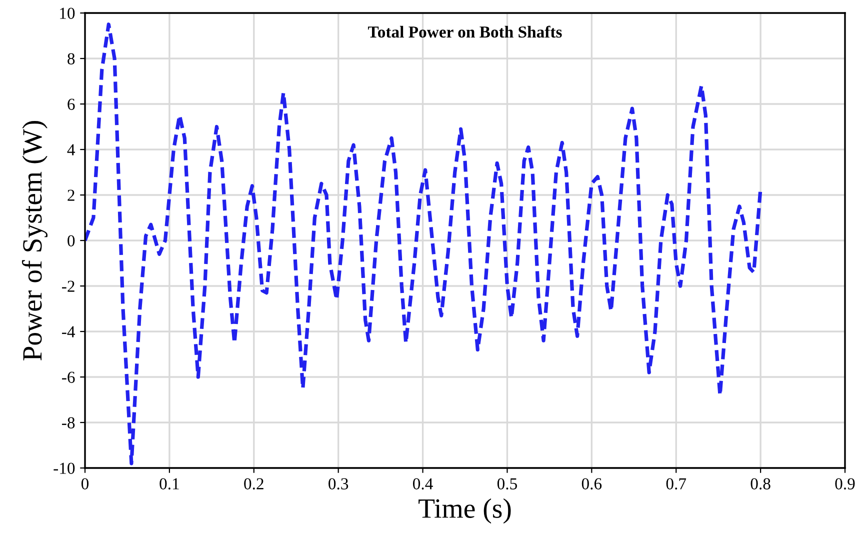 Image resolution: width=856 pixels, height=543 pixels. Describe the element at coordinates (464, 511) in the screenshot. I see `x-axis-title: Time (s)` at that location.